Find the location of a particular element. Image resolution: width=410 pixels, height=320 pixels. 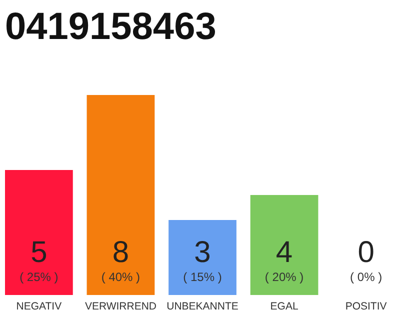

data-label: 5 is located at coordinates (39, 252).